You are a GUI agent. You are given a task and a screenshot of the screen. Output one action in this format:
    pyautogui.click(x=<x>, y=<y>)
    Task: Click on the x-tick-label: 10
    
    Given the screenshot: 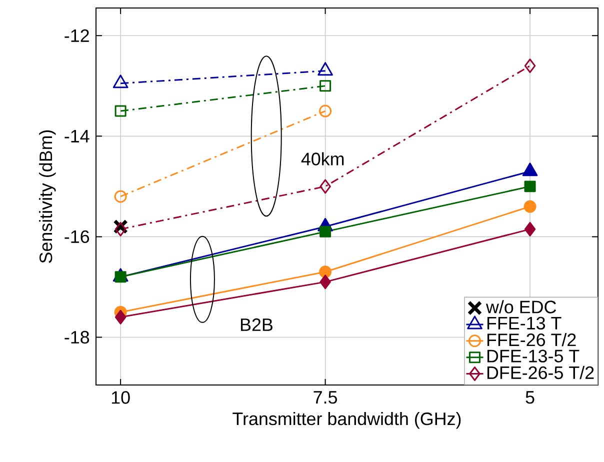 What is the action you would take?
    pyautogui.click(x=121, y=397)
    